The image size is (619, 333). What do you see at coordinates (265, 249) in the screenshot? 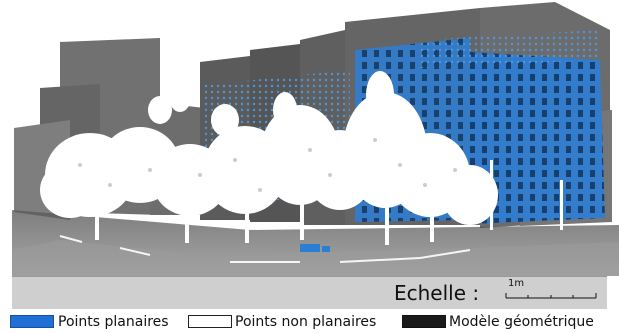
I see `street-markings` at bounding box center [265, 249].